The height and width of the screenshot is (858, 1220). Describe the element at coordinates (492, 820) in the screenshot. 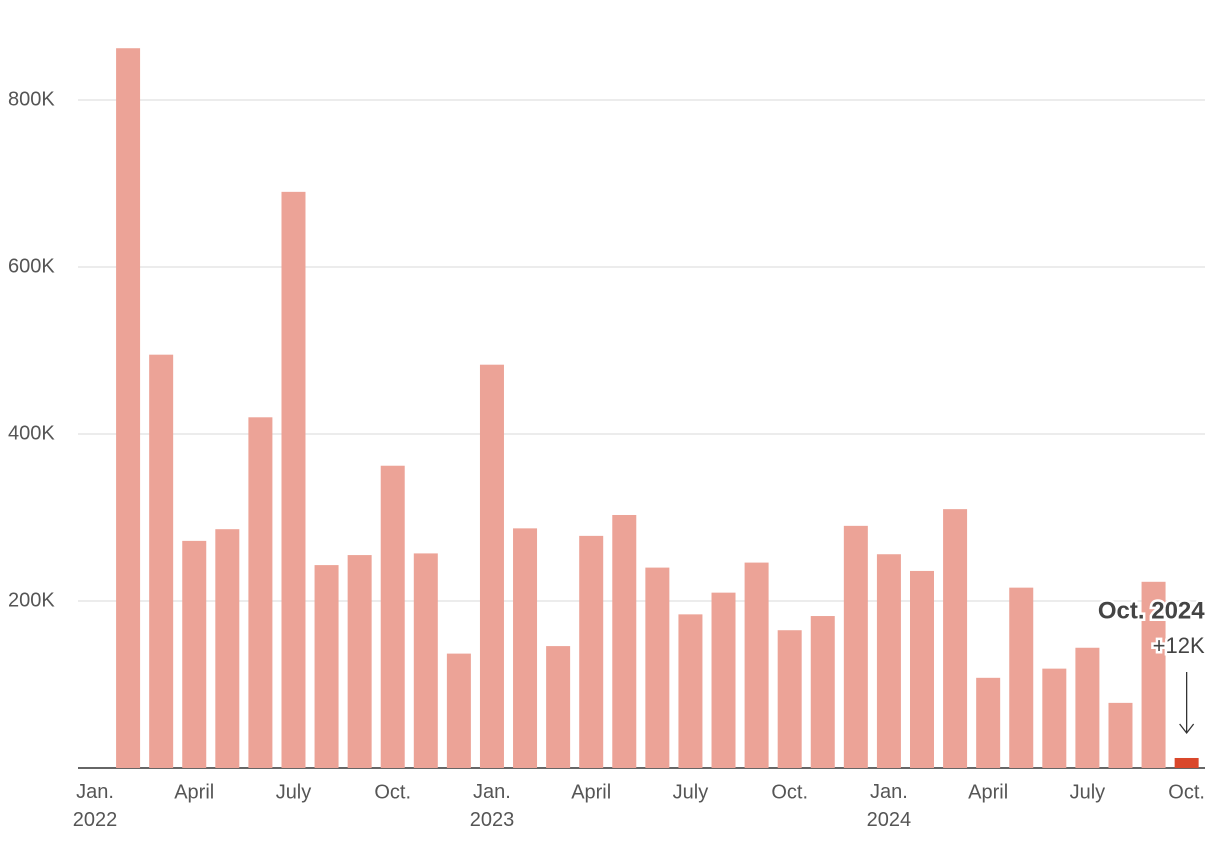

I see `x-tick-line: 2023` at that location.